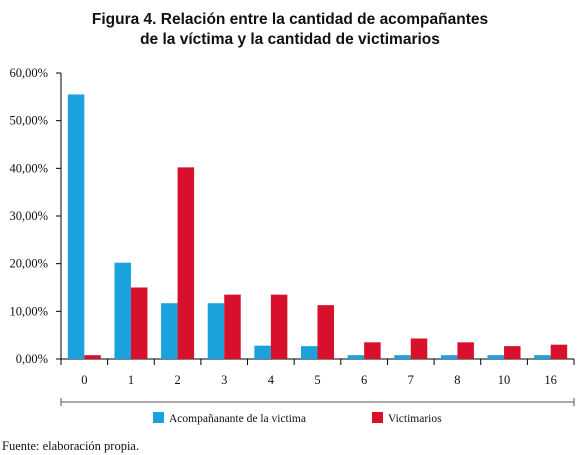 The height and width of the screenshot is (455, 580). Describe the element at coordinates (317, 411) in the screenshot. I see `legend: Acompañanante de la victima Victimarios` at that location.